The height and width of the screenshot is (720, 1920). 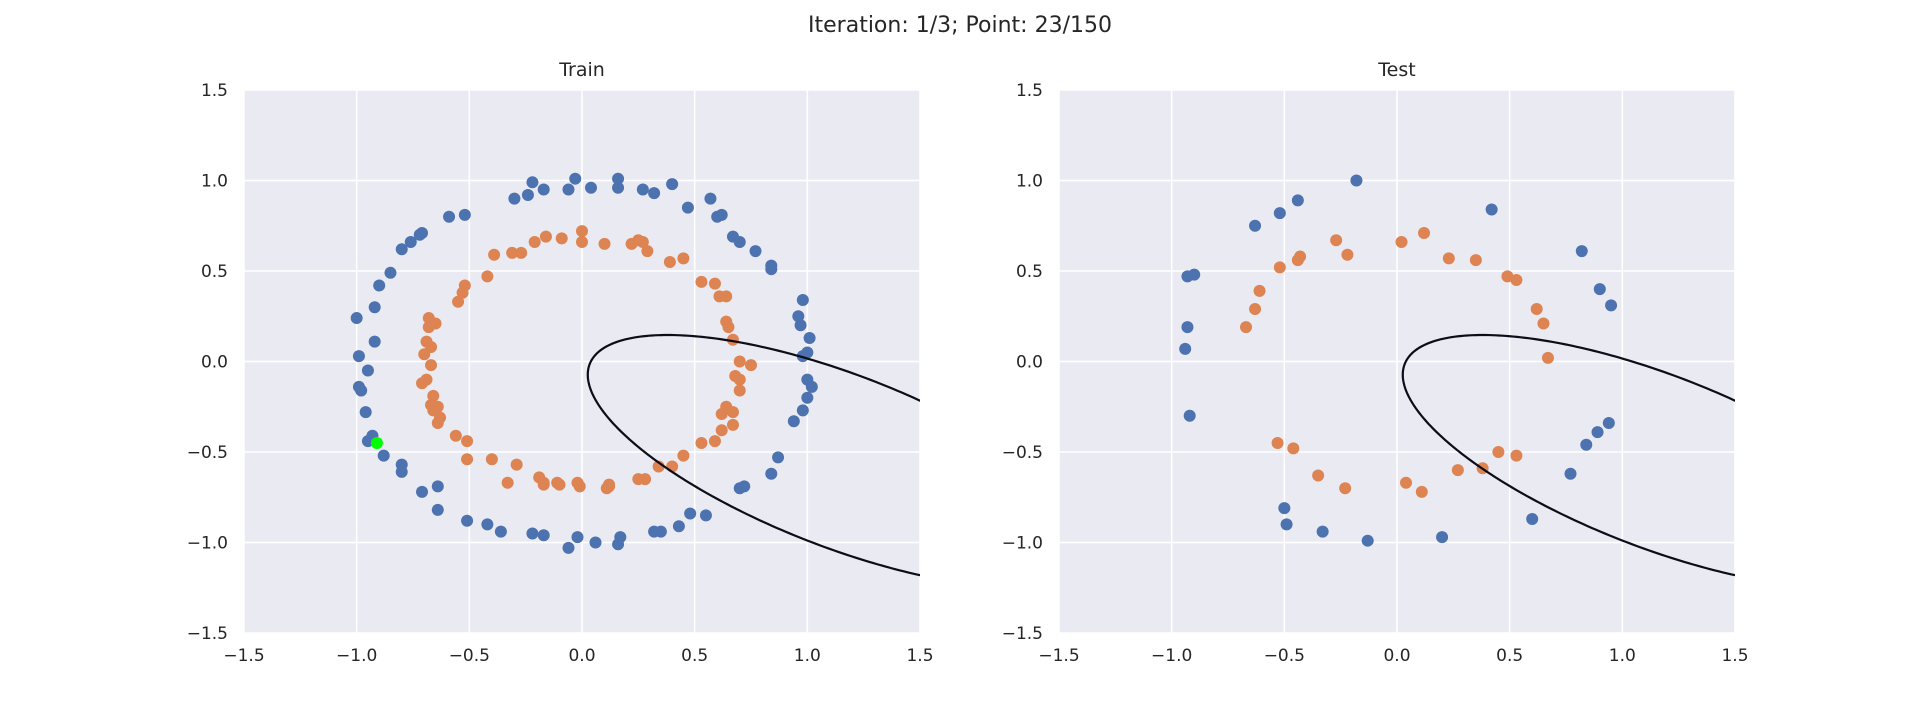 I want to click on train-title: Train, so click(x=581, y=70).